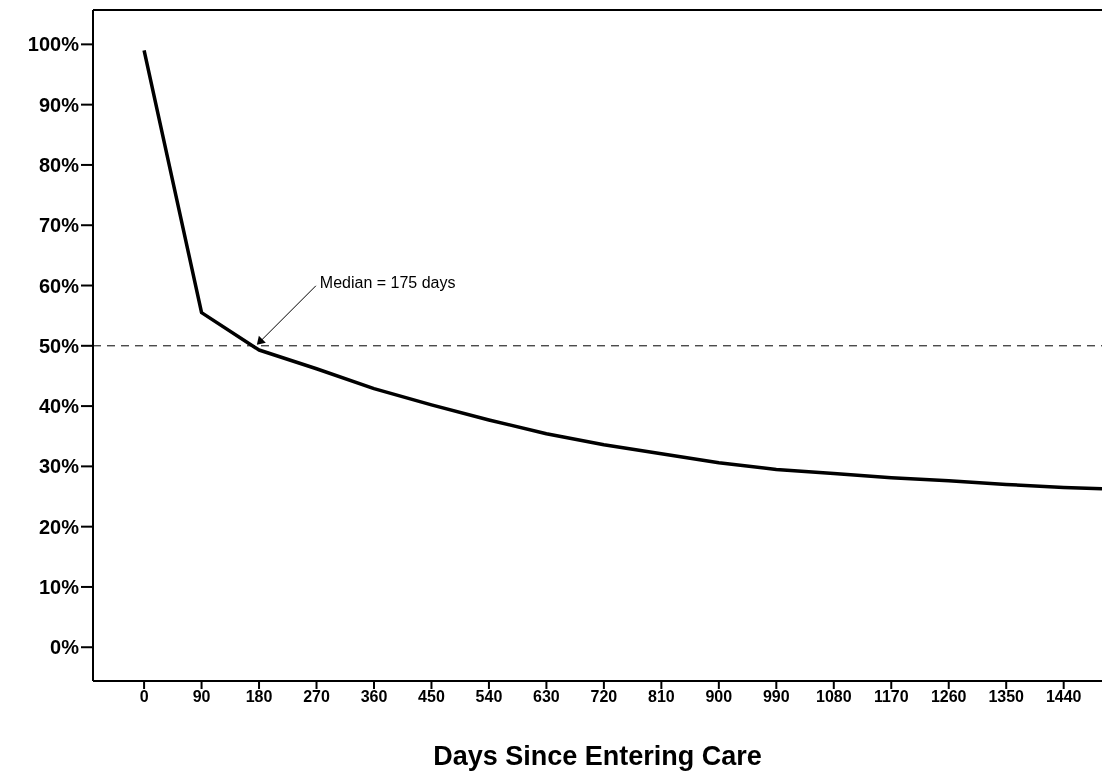 The image size is (1102, 773). What do you see at coordinates (431, 697) in the screenshot?
I see `x-tick-label: 450` at bounding box center [431, 697].